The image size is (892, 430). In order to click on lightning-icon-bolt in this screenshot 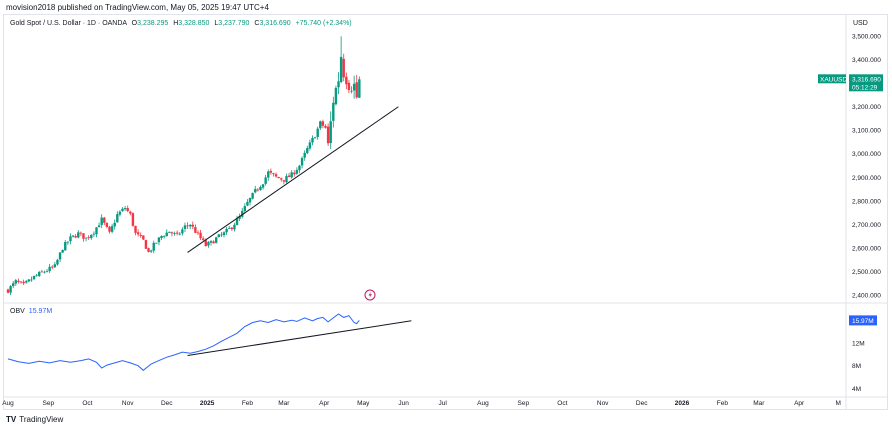, I will do `click(370, 295)`.